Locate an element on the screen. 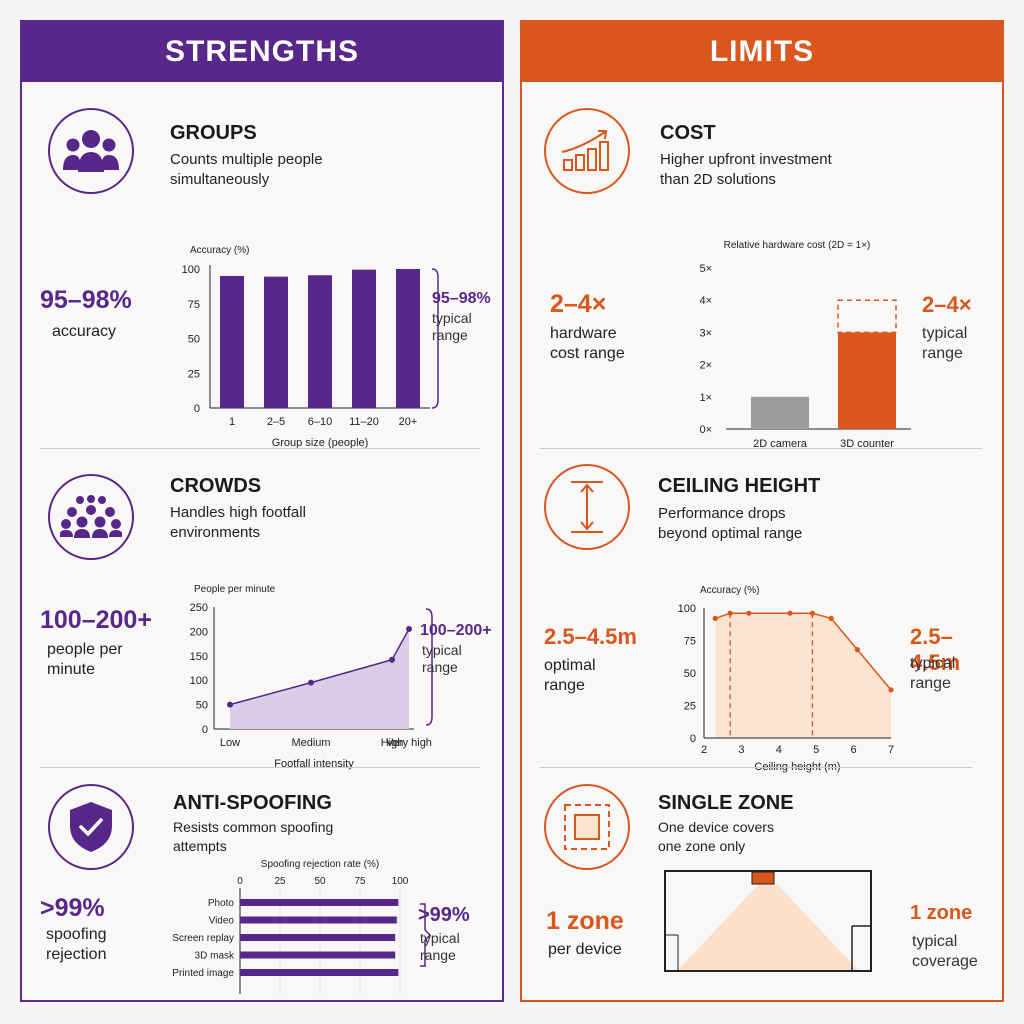 This screenshot has height=1024, width=1024. crowds-range-caption: typical range is located at coordinates (442, 658).